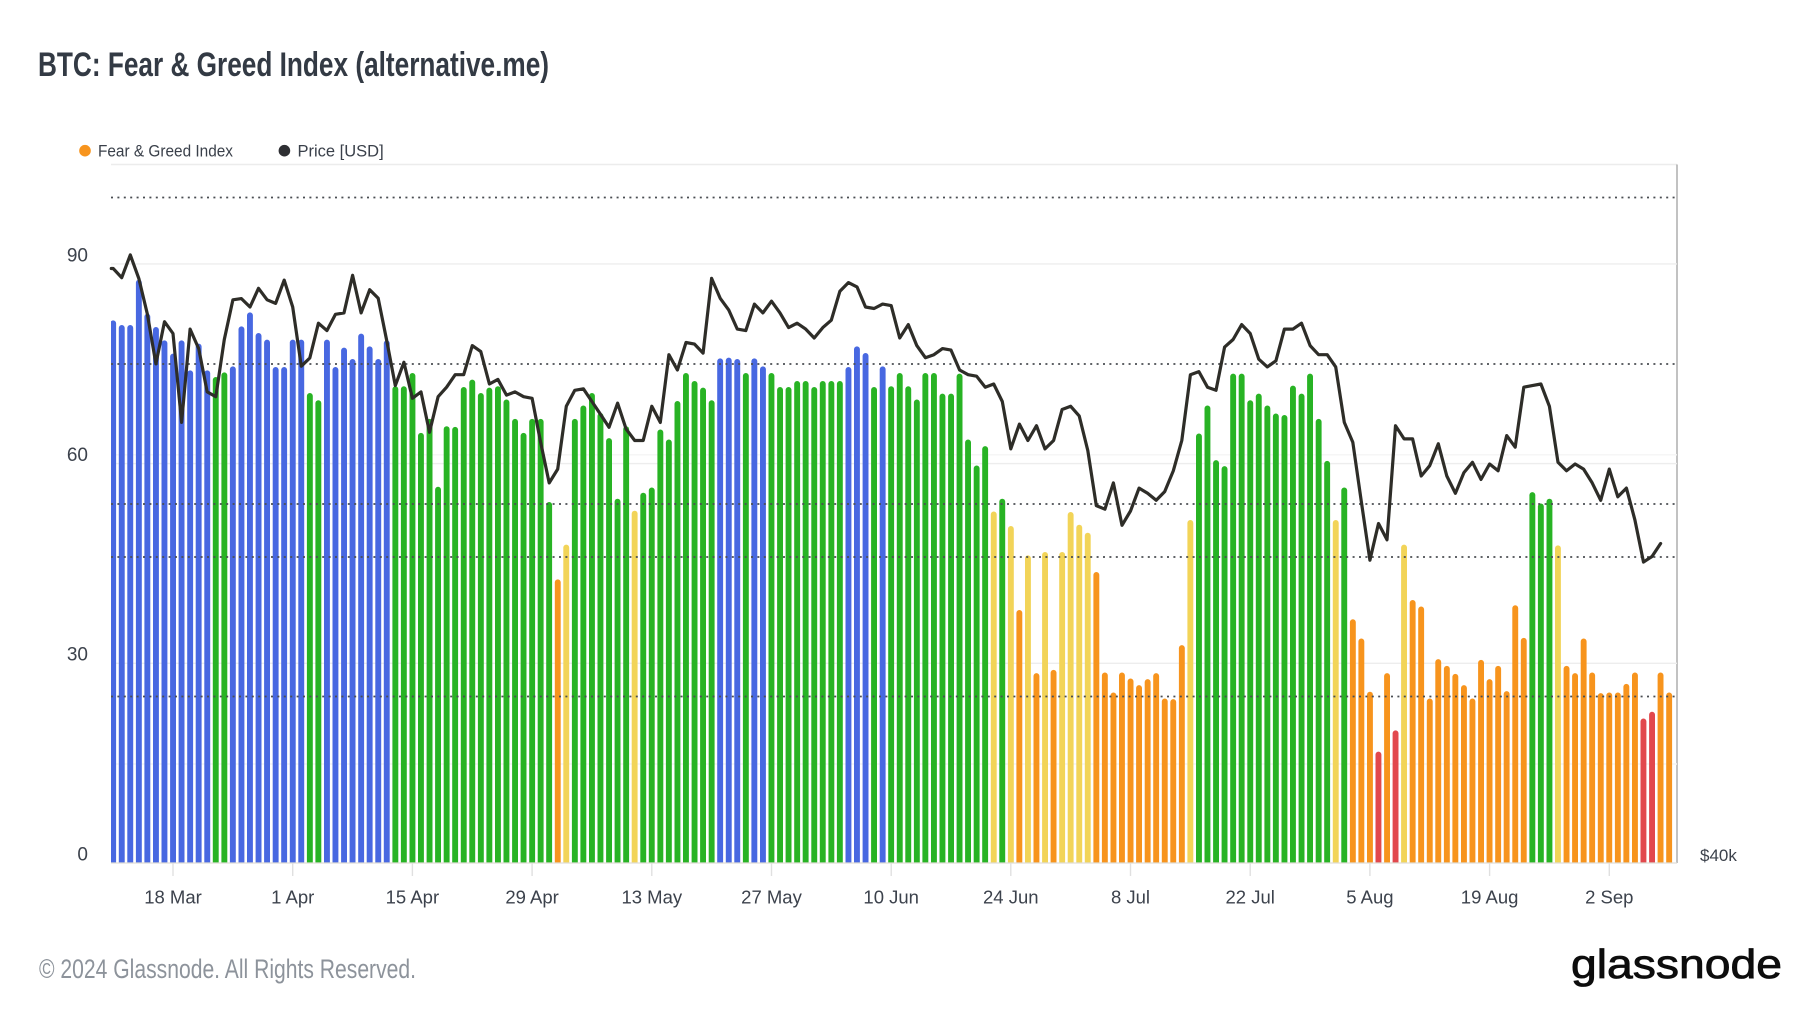 The image size is (1800, 1013). Describe the element at coordinates (1718, 855) in the screenshot. I see `svg-text: $40k` at that location.